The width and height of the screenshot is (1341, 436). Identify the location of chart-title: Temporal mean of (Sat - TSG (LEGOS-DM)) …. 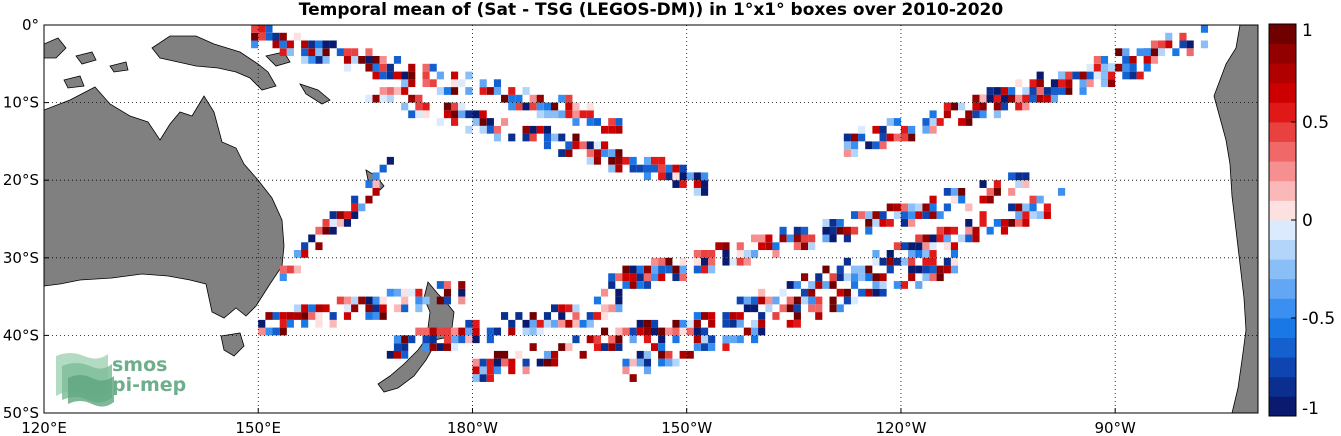
(651, 10).